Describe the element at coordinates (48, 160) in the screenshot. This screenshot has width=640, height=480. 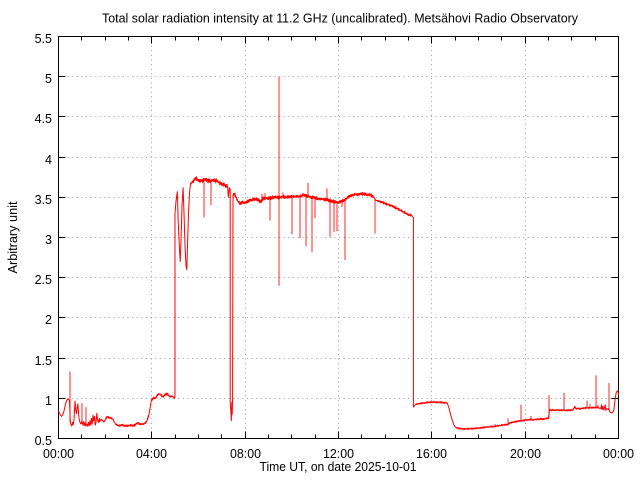
I see `svg-text: 4` at that location.